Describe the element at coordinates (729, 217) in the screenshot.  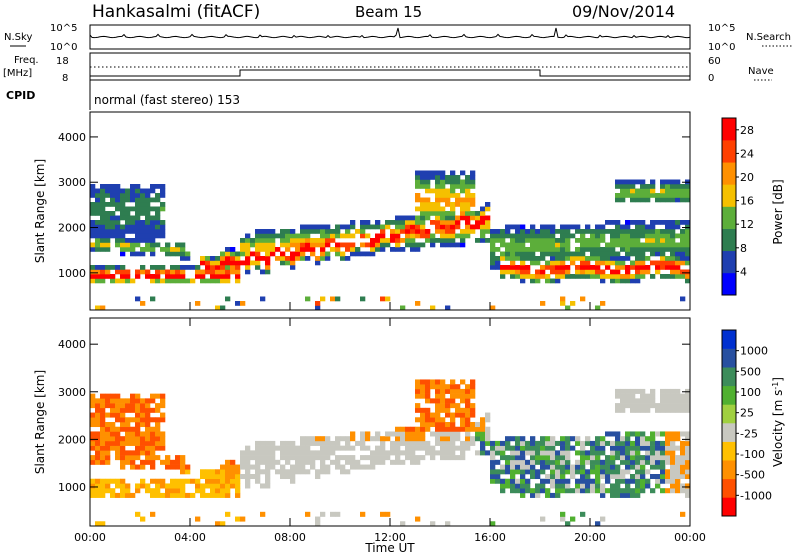
I see `power-colorbar-swatch` at that location.